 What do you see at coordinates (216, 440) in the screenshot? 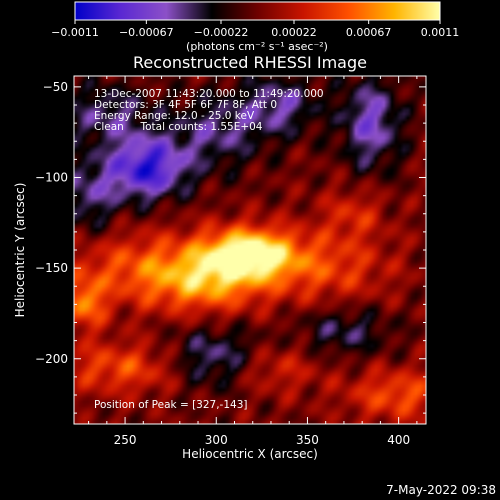
I see `x-tick-label: 300` at bounding box center [216, 440].